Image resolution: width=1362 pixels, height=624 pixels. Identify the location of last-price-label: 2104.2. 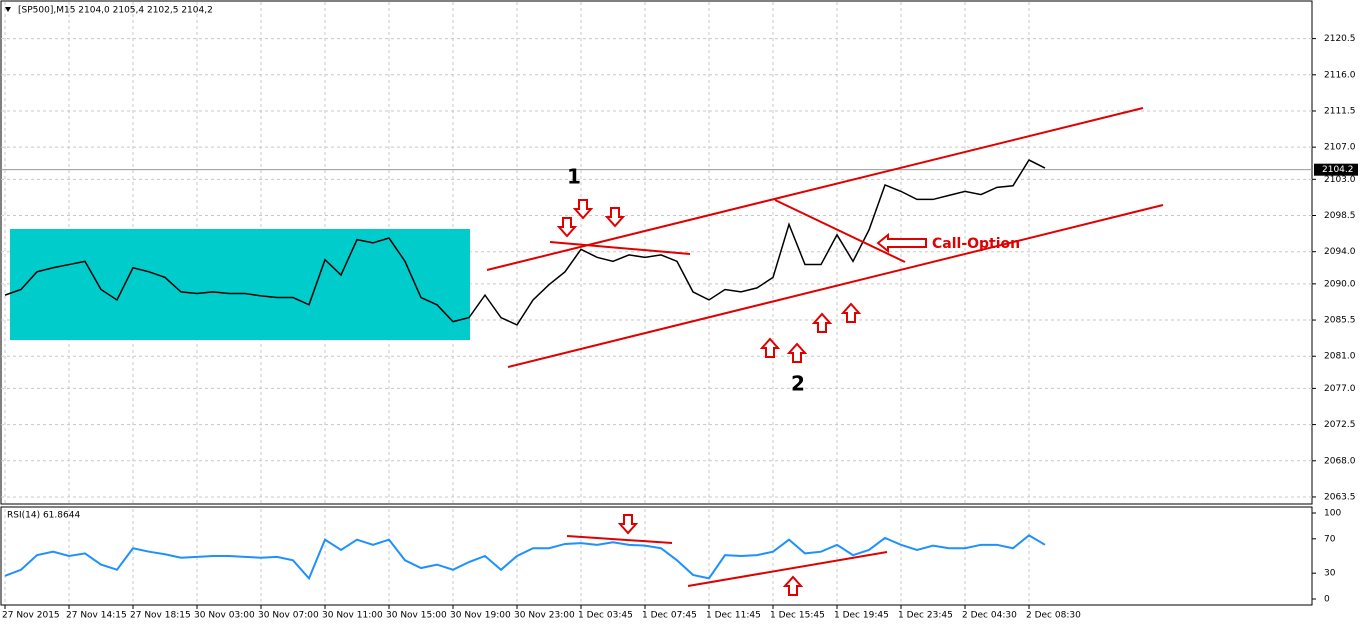
(1338, 170).